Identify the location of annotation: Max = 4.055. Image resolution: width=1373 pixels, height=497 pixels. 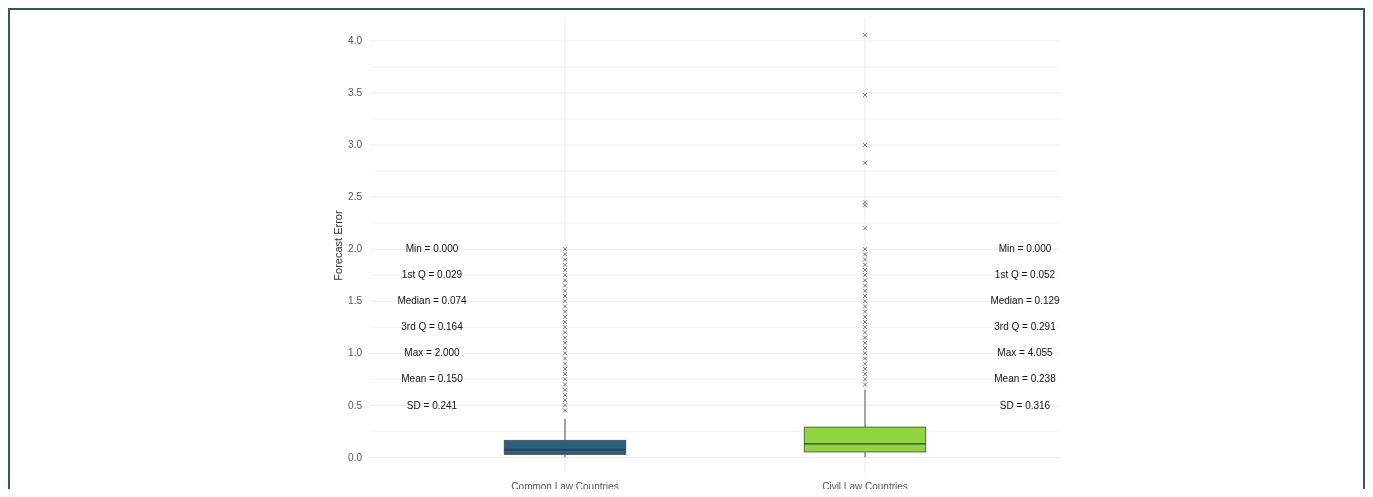
(1025, 353).